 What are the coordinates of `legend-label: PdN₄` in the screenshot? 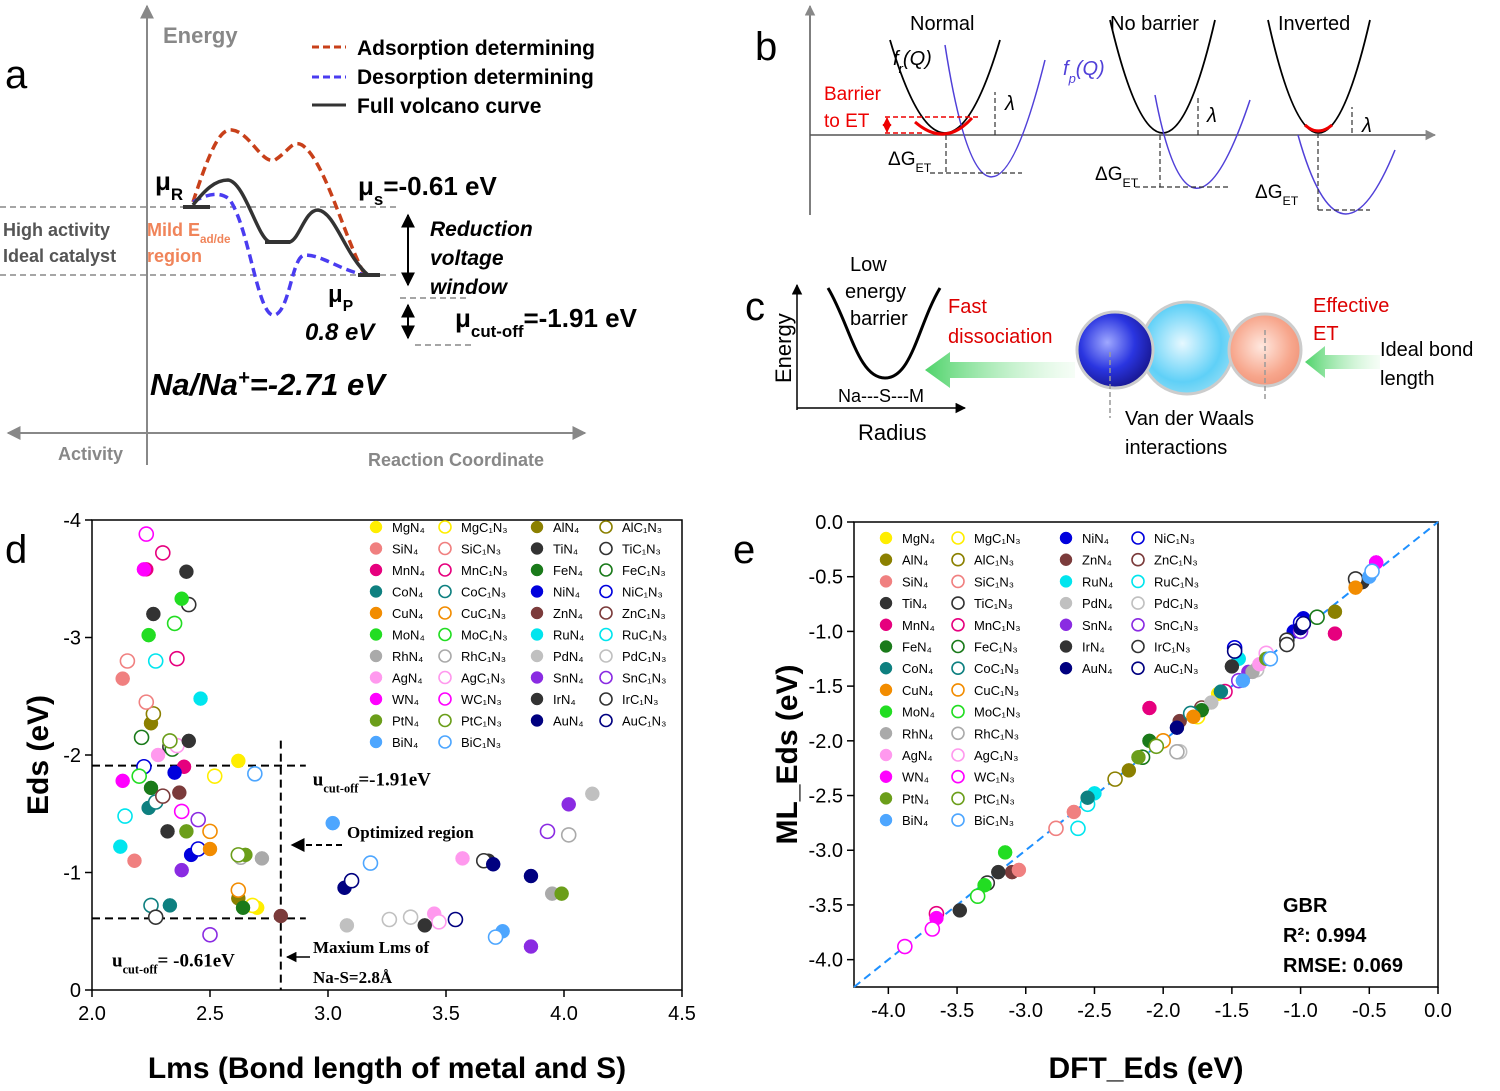 It's located at (1097, 603).